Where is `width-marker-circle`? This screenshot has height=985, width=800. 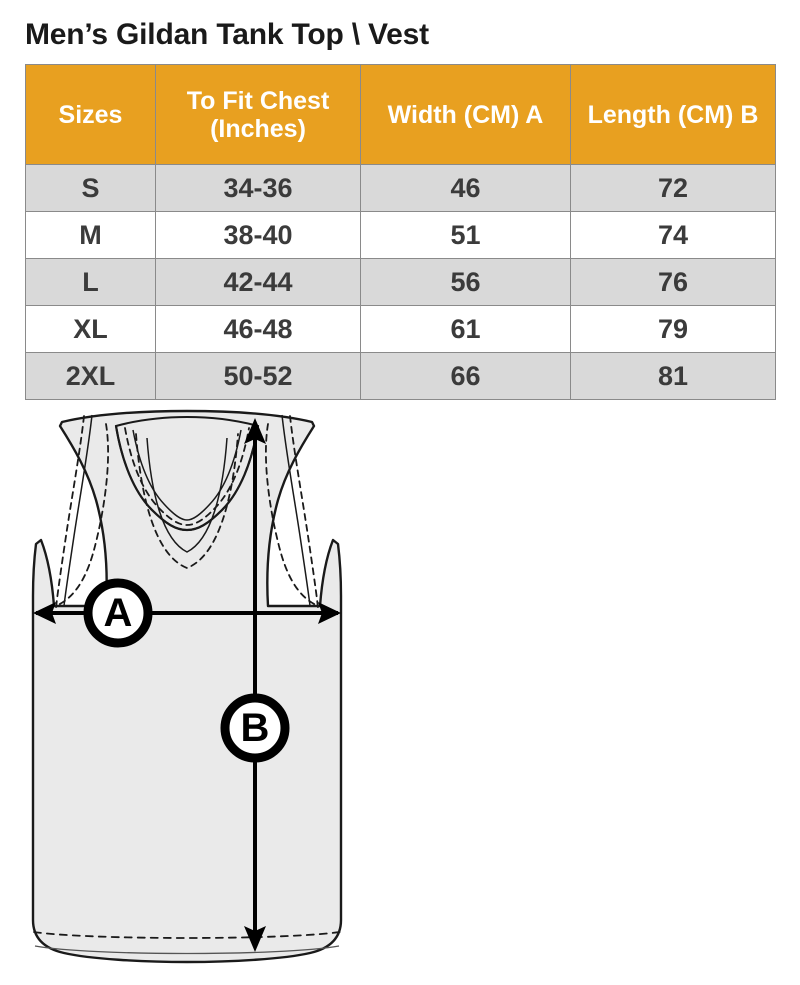
width-marker-circle is located at coordinates (118, 613).